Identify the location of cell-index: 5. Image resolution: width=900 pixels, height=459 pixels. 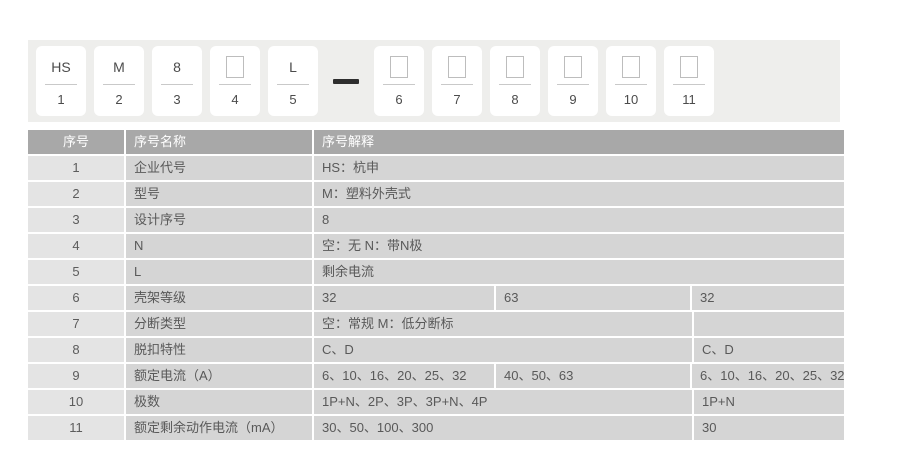
(77, 272).